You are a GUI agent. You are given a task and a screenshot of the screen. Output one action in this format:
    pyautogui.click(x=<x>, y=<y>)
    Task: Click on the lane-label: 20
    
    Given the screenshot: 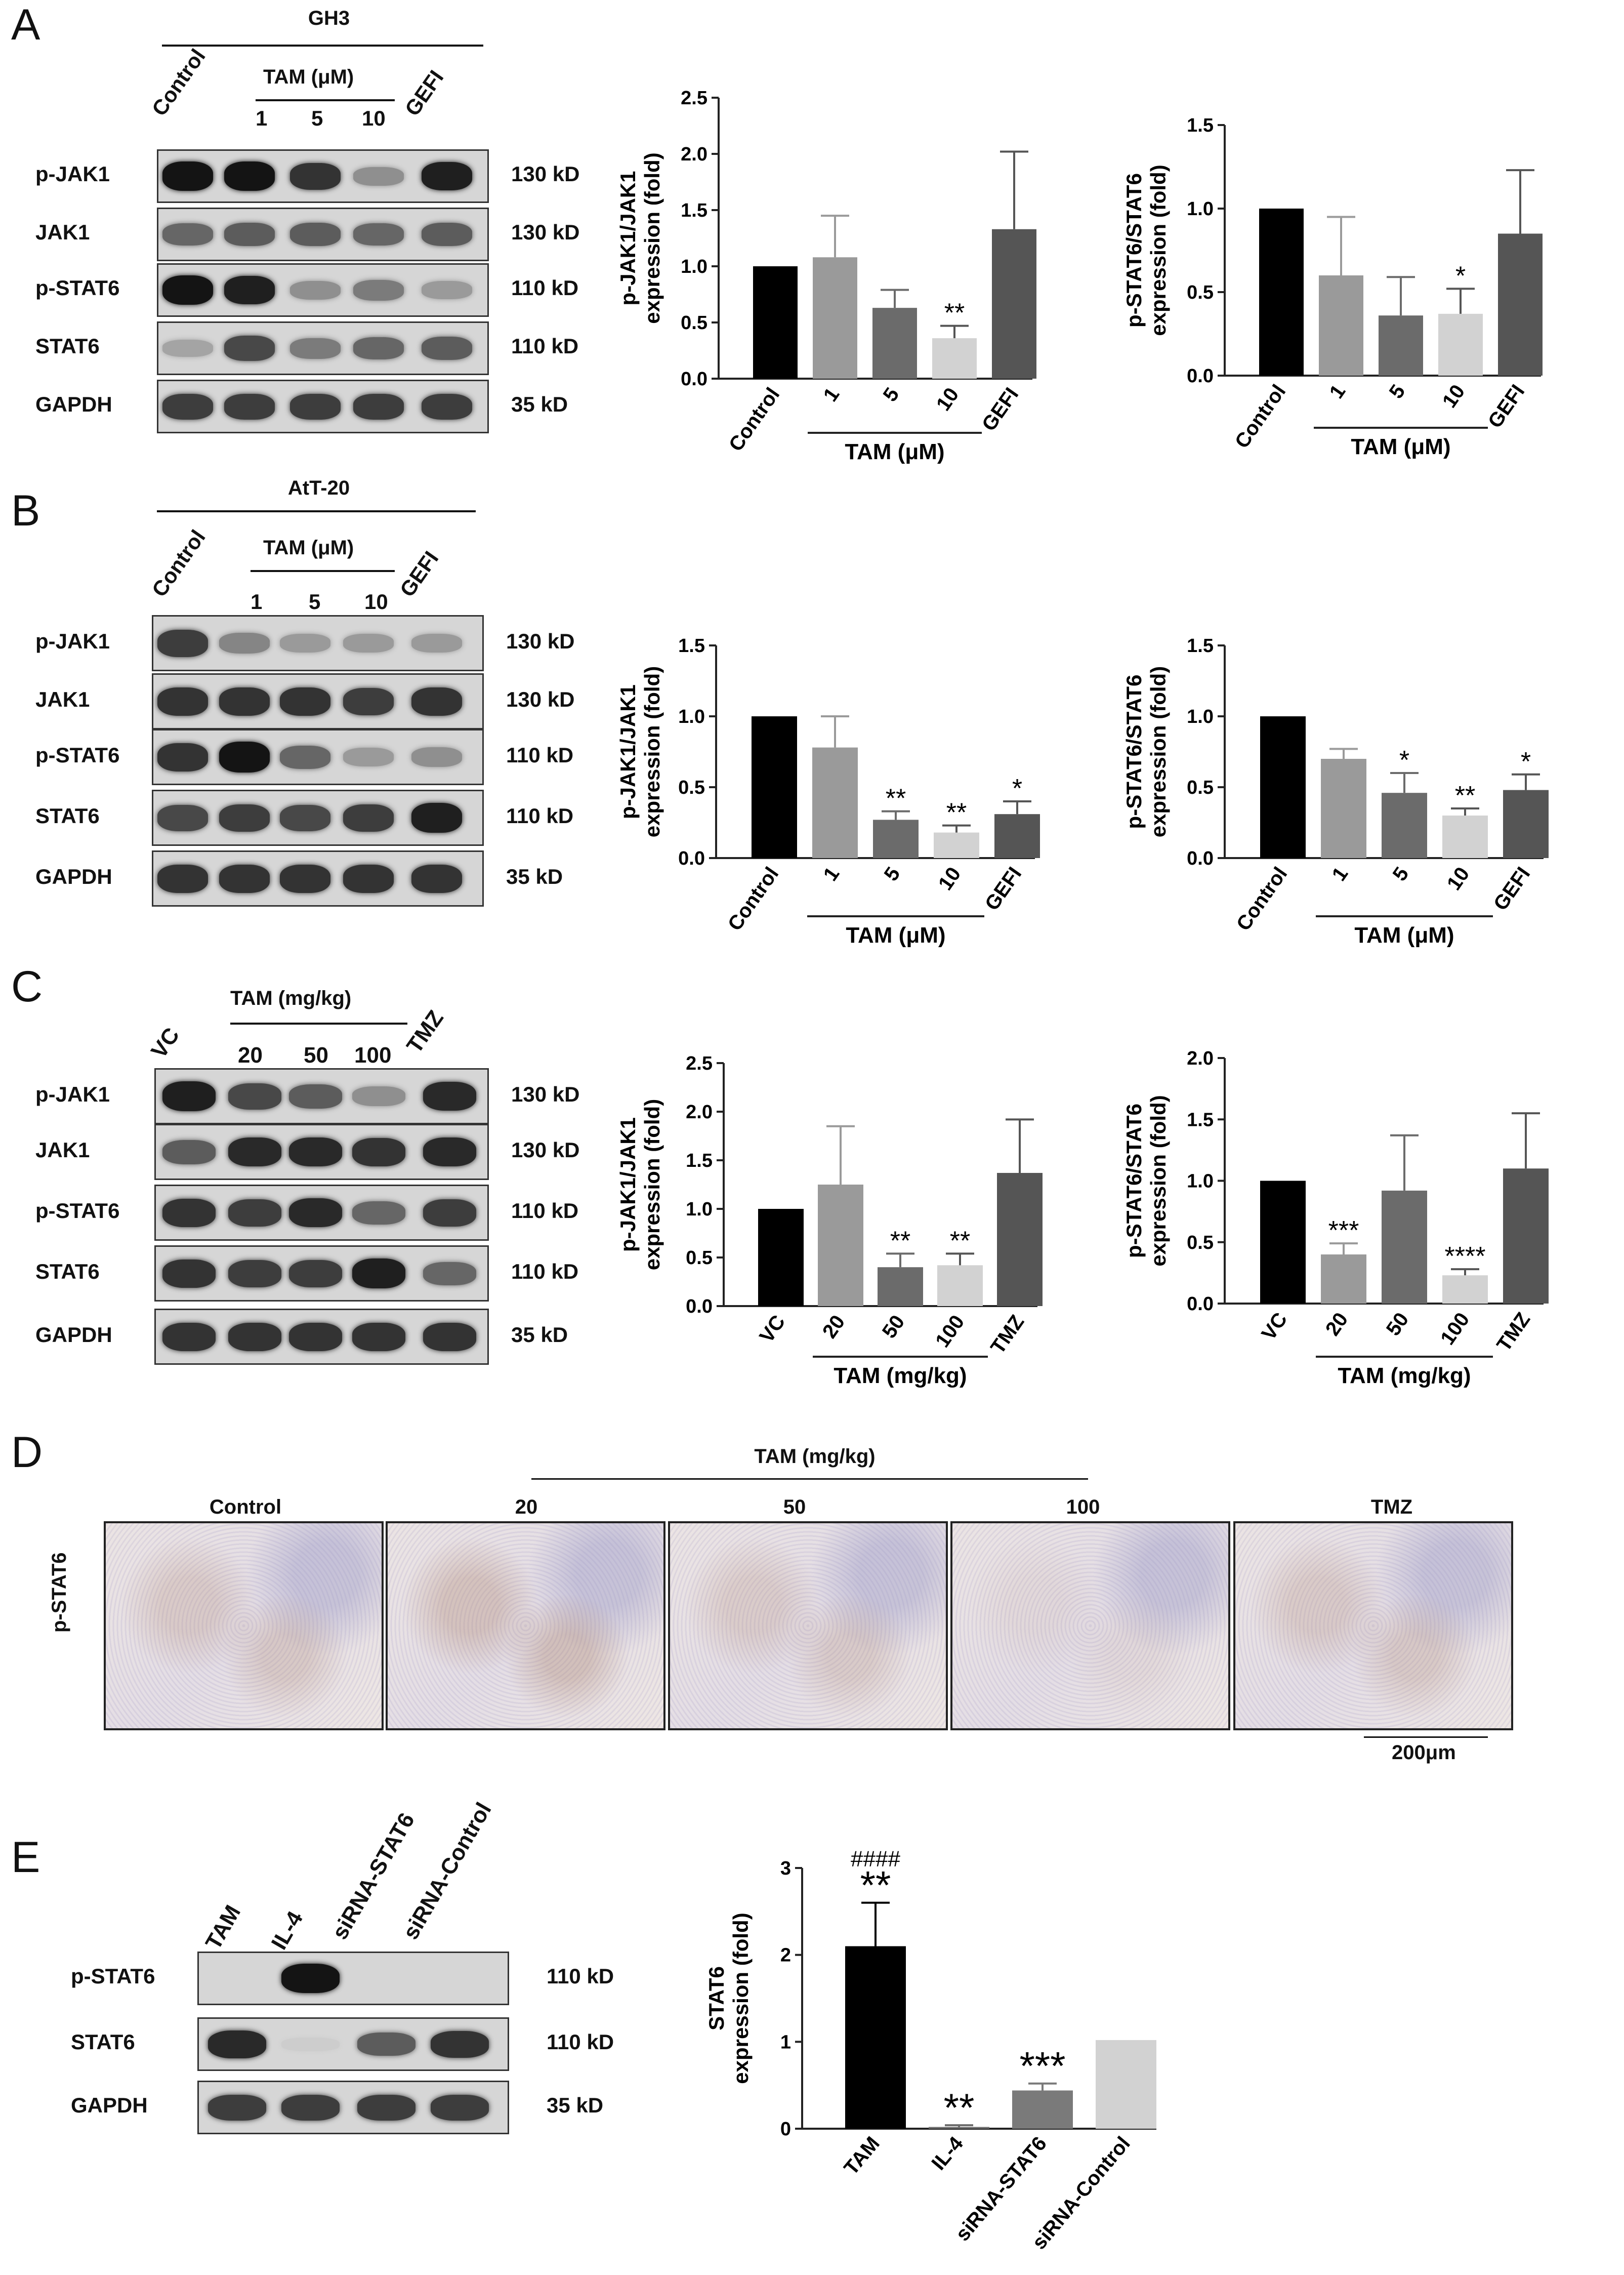 What is the action you would take?
    pyautogui.click(x=250, y=1055)
    